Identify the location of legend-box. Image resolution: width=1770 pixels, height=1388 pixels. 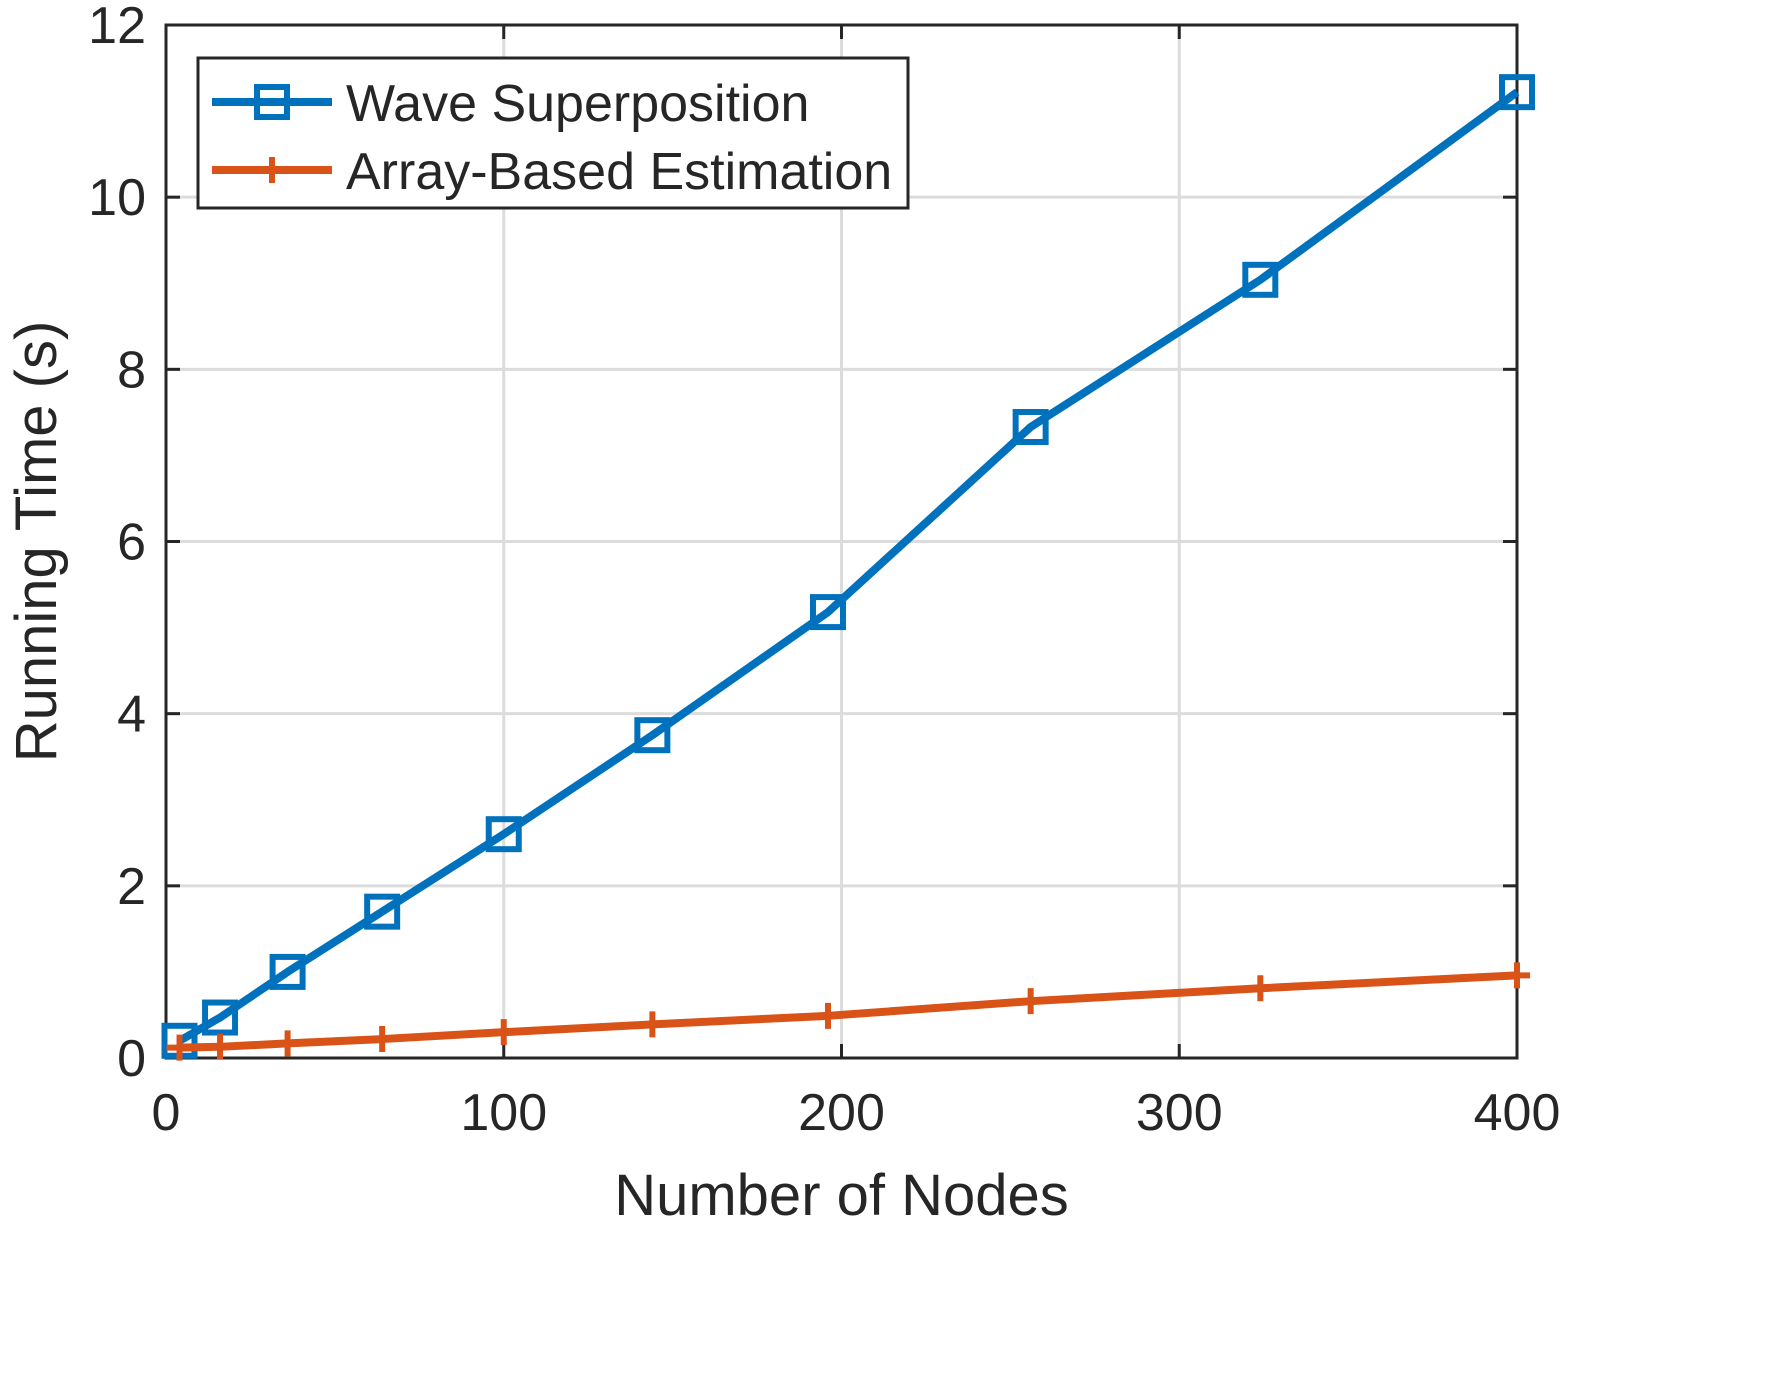
(553, 133).